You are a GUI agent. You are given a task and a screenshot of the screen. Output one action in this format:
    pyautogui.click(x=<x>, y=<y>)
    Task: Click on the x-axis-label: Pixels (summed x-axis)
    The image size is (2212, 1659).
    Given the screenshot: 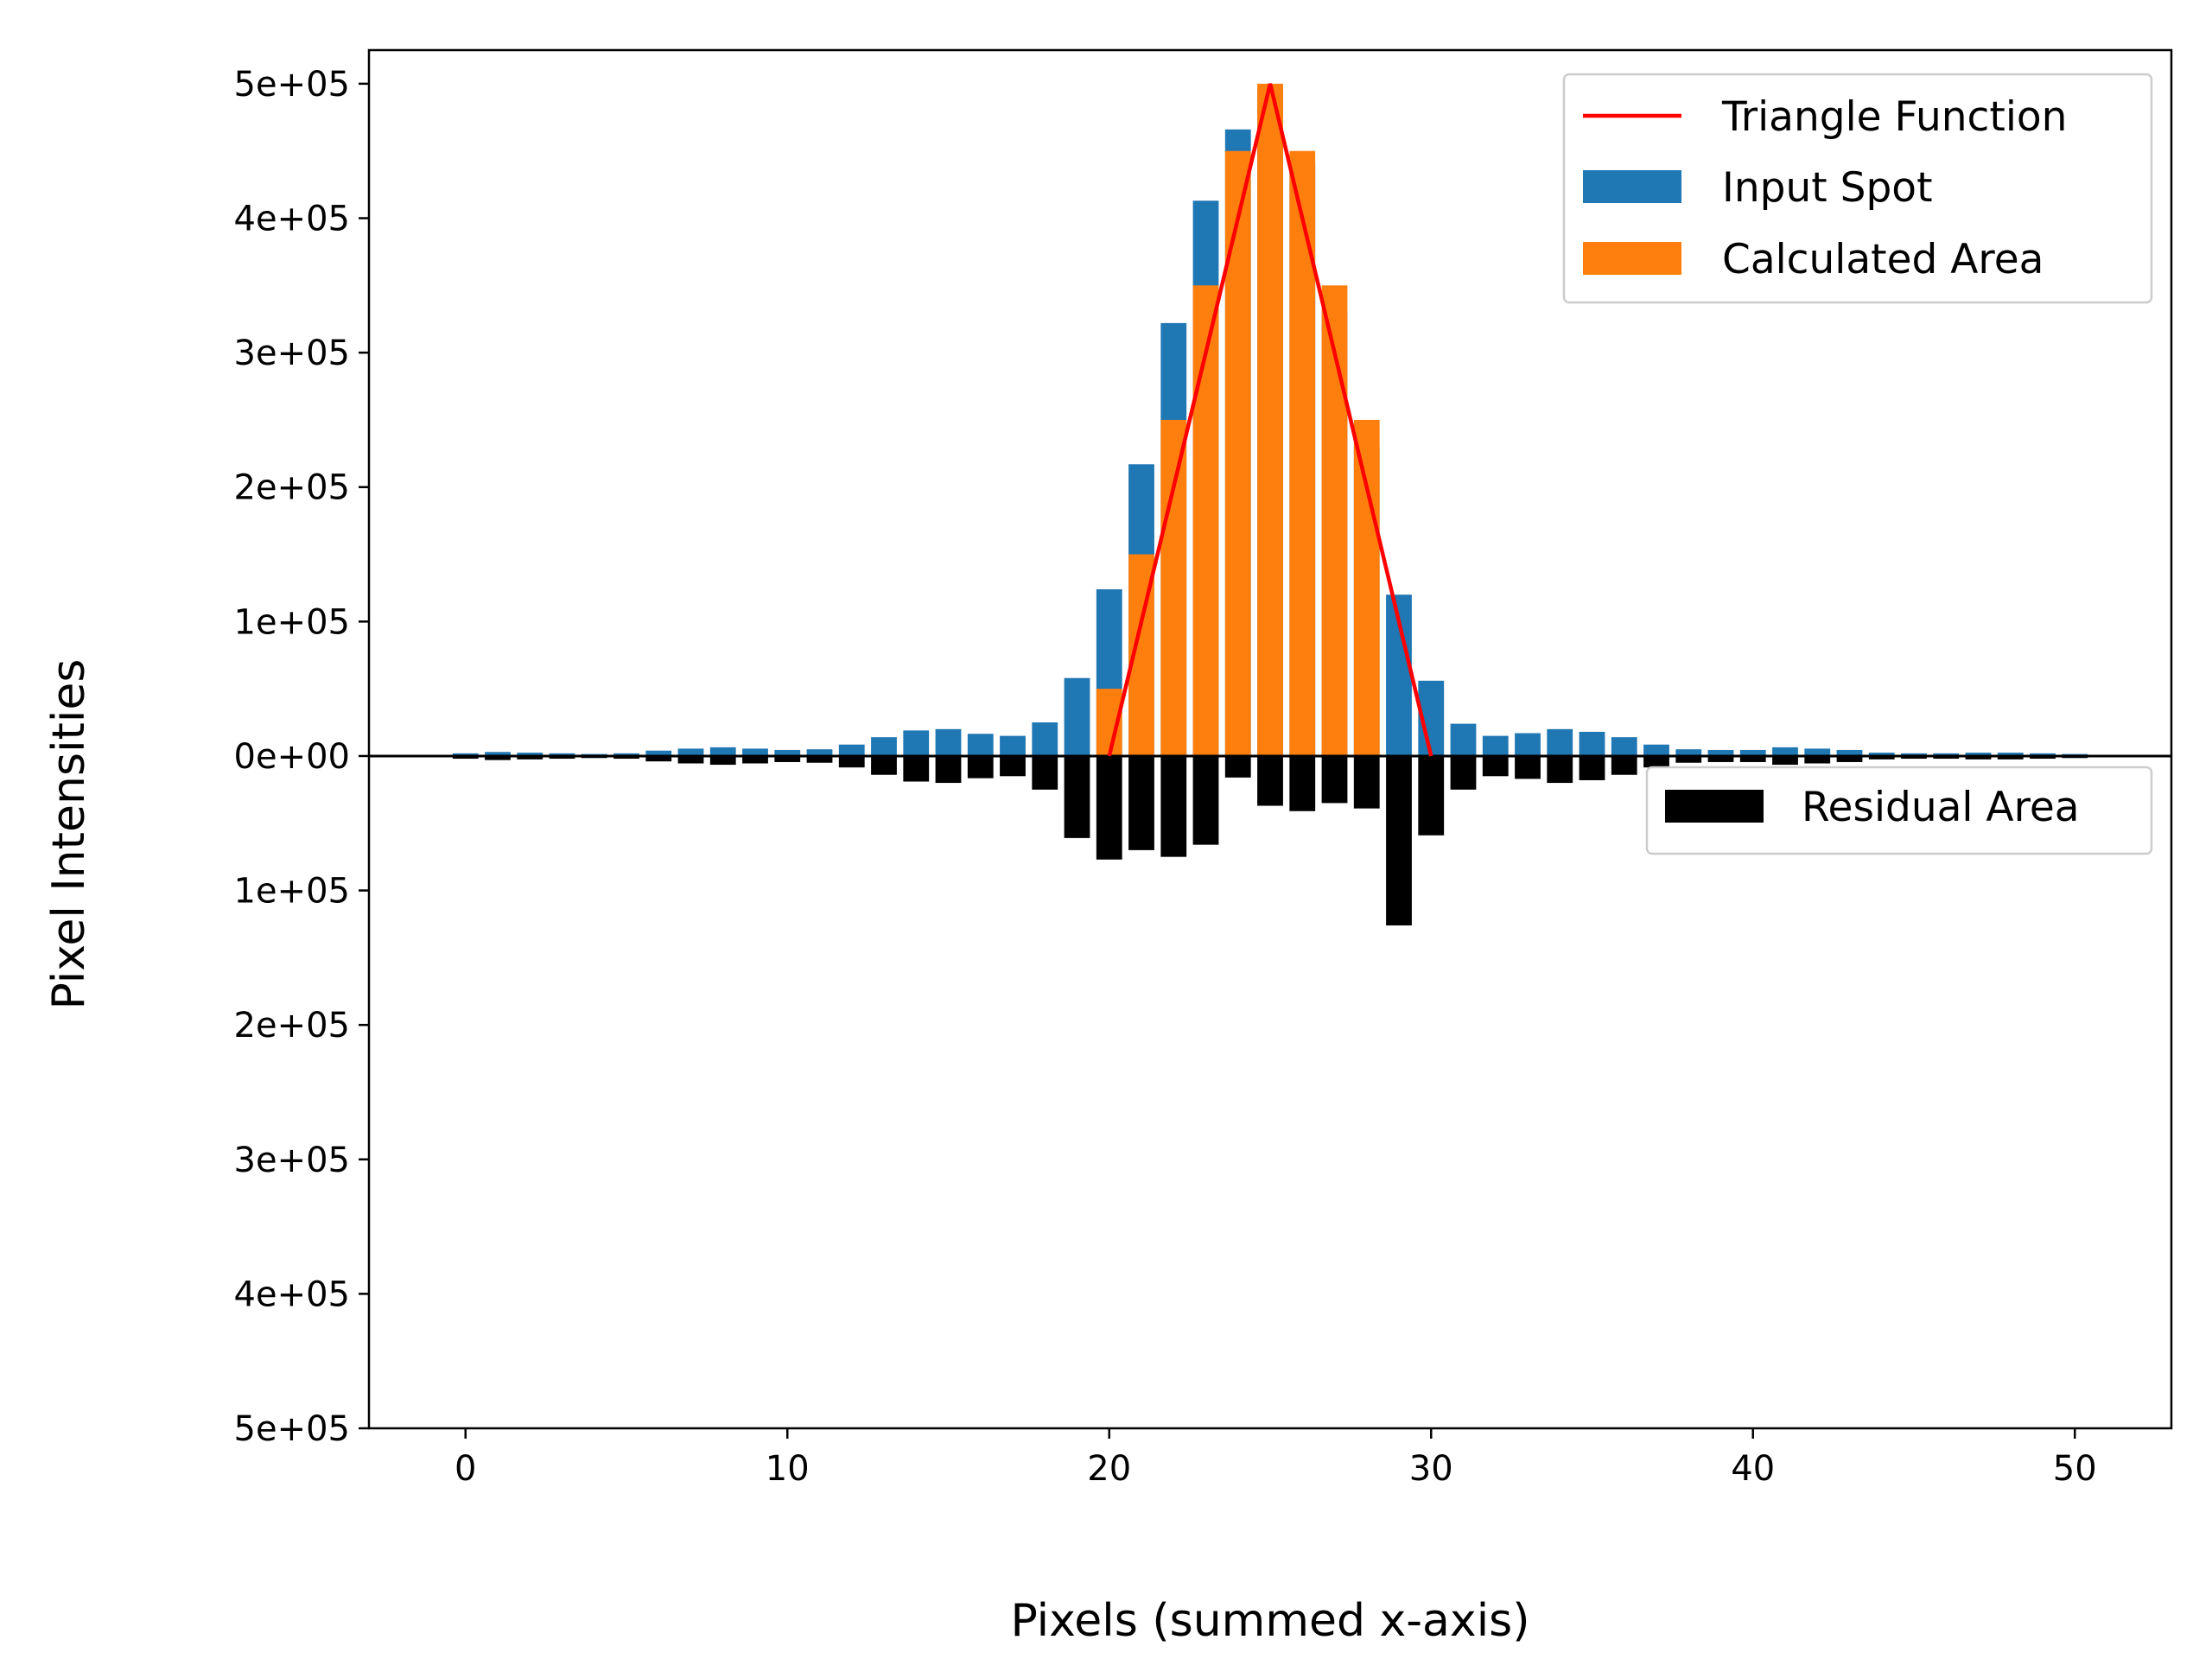 What is the action you would take?
    pyautogui.click(x=1269, y=1621)
    